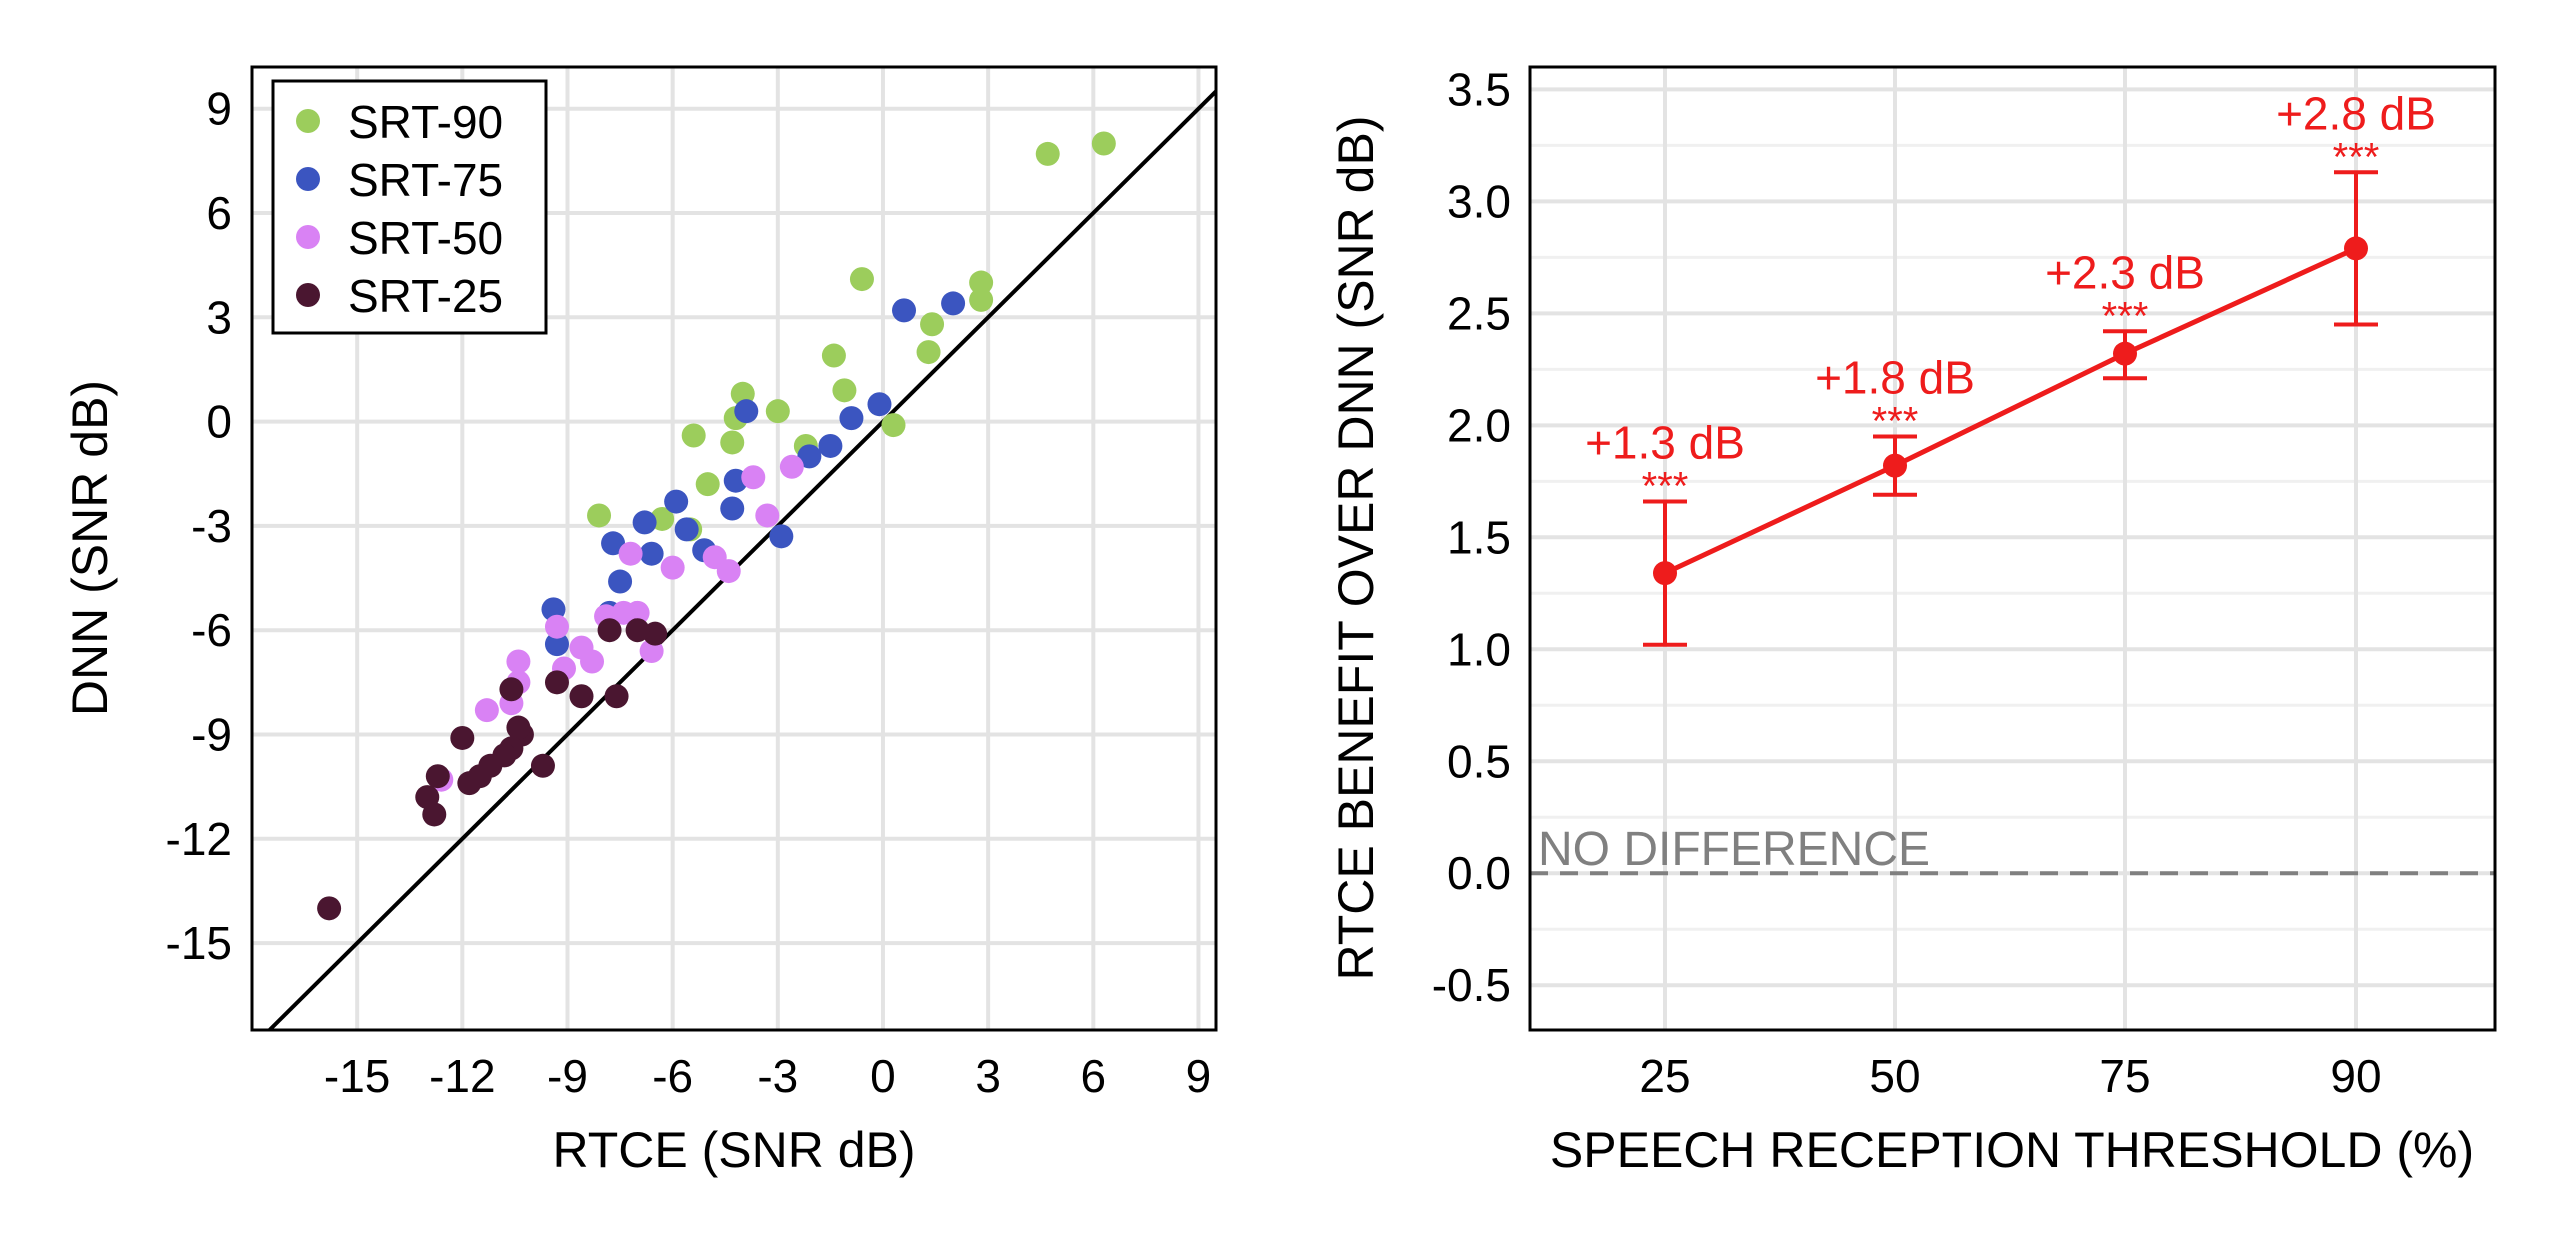 The width and height of the screenshot is (2560, 1241). I want to click on benefit-x-tick-label: 75, so click(2124, 1076).